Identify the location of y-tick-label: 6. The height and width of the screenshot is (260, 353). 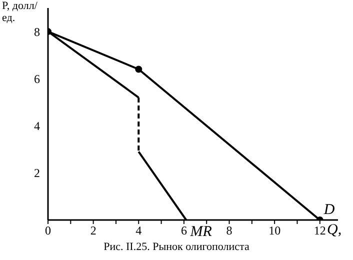
(37, 79).